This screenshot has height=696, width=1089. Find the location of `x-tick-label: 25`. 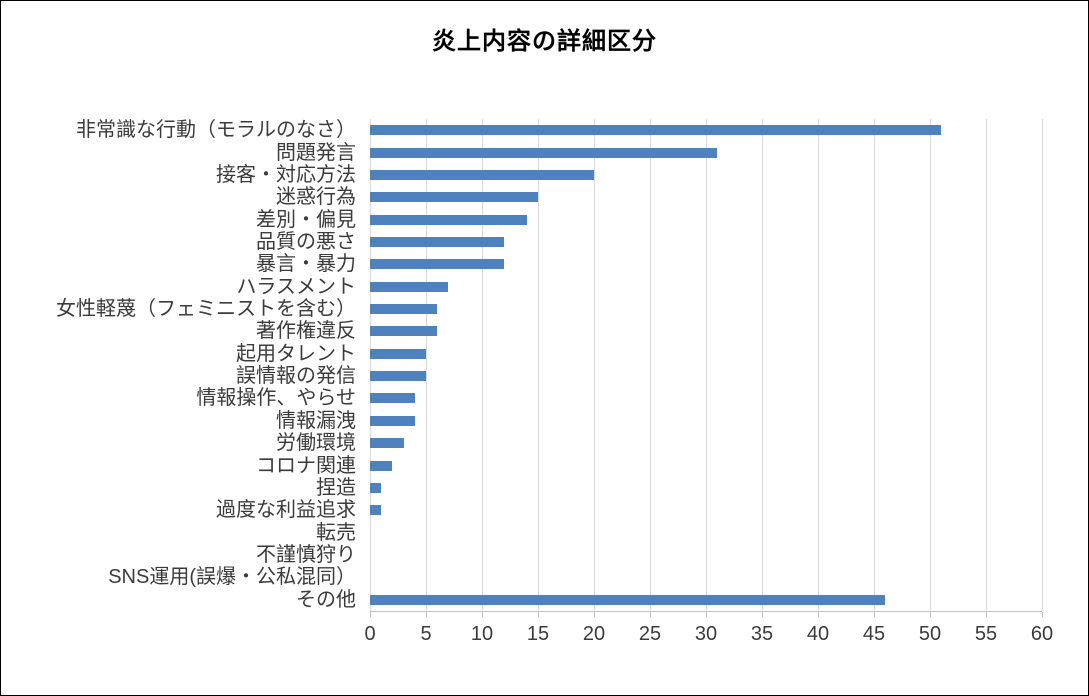

x-tick-label: 25 is located at coordinates (650, 634).